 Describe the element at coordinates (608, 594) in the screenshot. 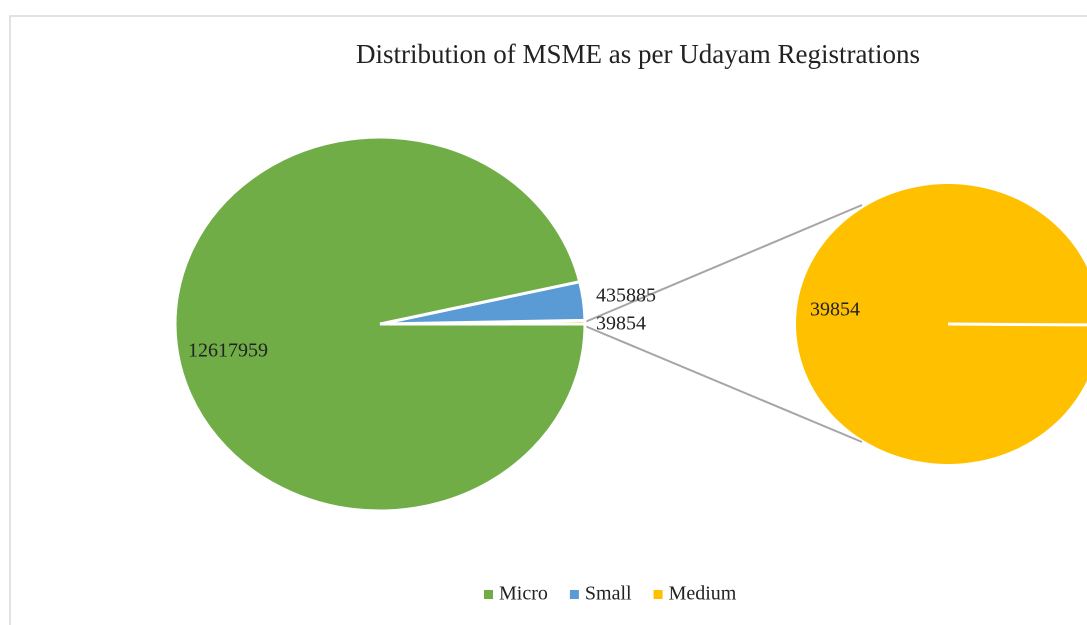

I see `legend-label: Small` at that location.